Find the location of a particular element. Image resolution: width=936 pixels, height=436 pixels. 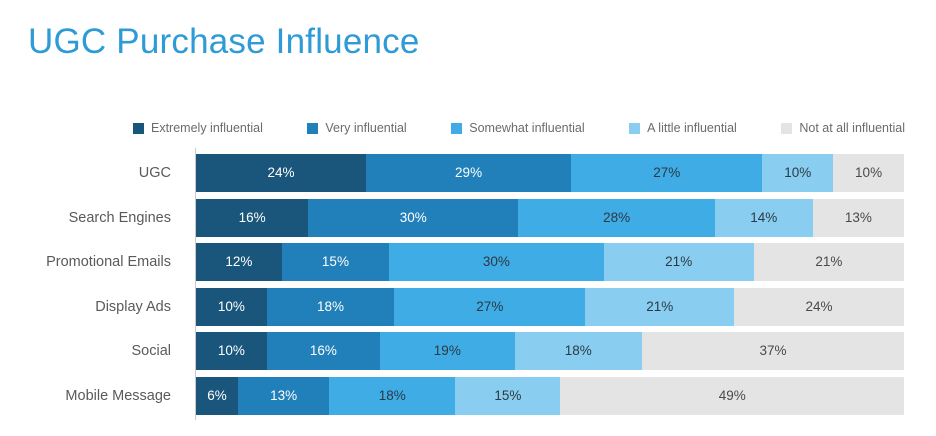

category-label: UGC is located at coordinates (154, 173).